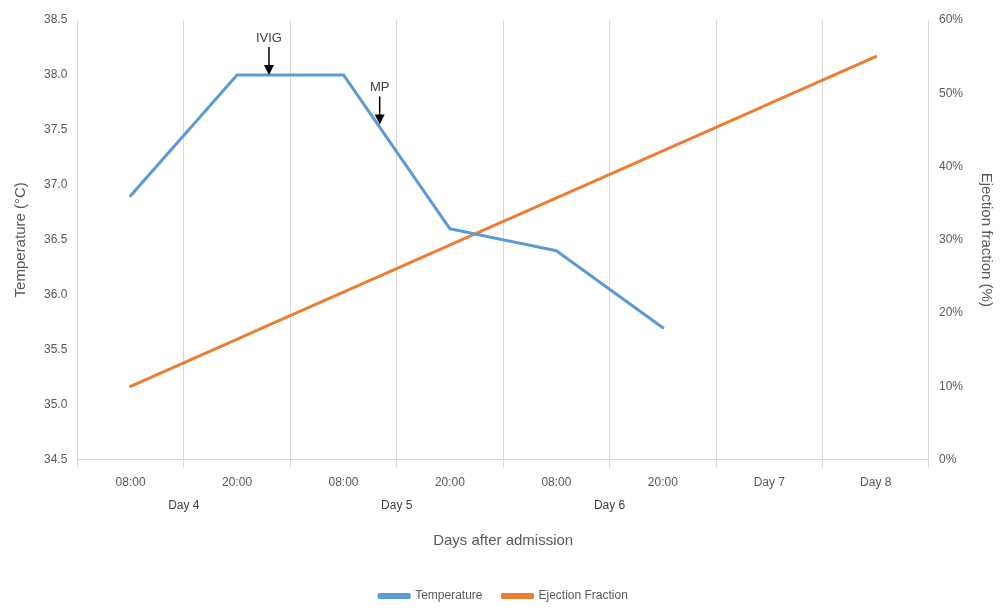 The image size is (1003, 616). What do you see at coordinates (987, 239) in the screenshot?
I see `y2-axis-title: Ejection fraction (%)` at bounding box center [987, 239].